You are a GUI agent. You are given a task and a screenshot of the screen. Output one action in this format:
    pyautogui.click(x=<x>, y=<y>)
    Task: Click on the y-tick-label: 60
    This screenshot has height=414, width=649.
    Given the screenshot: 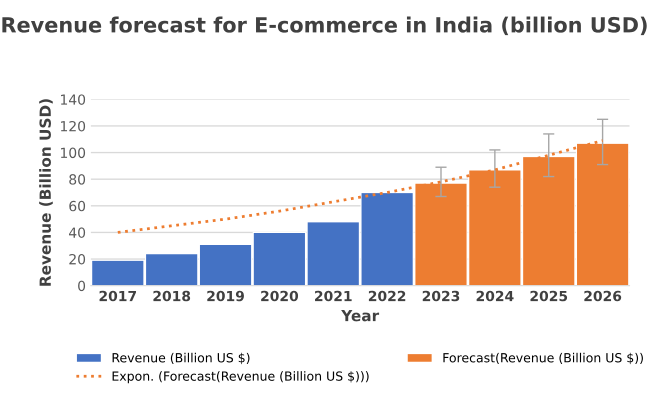 What is the action you would take?
    pyautogui.click(x=77, y=206)
    